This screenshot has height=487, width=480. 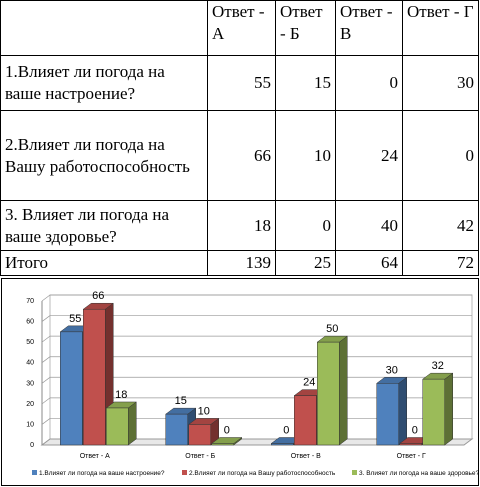 What do you see at coordinates (440, 225) in the screenshot?
I see `cell: 42` at bounding box center [440, 225].